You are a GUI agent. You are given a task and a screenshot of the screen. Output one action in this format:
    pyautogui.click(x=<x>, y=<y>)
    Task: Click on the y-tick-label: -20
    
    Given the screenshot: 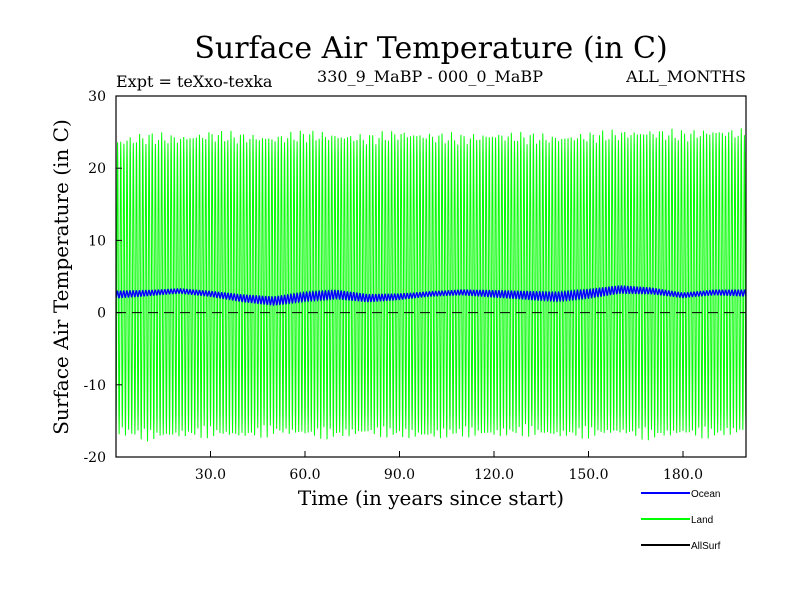 What is the action you would take?
    pyautogui.click(x=94, y=458)
    